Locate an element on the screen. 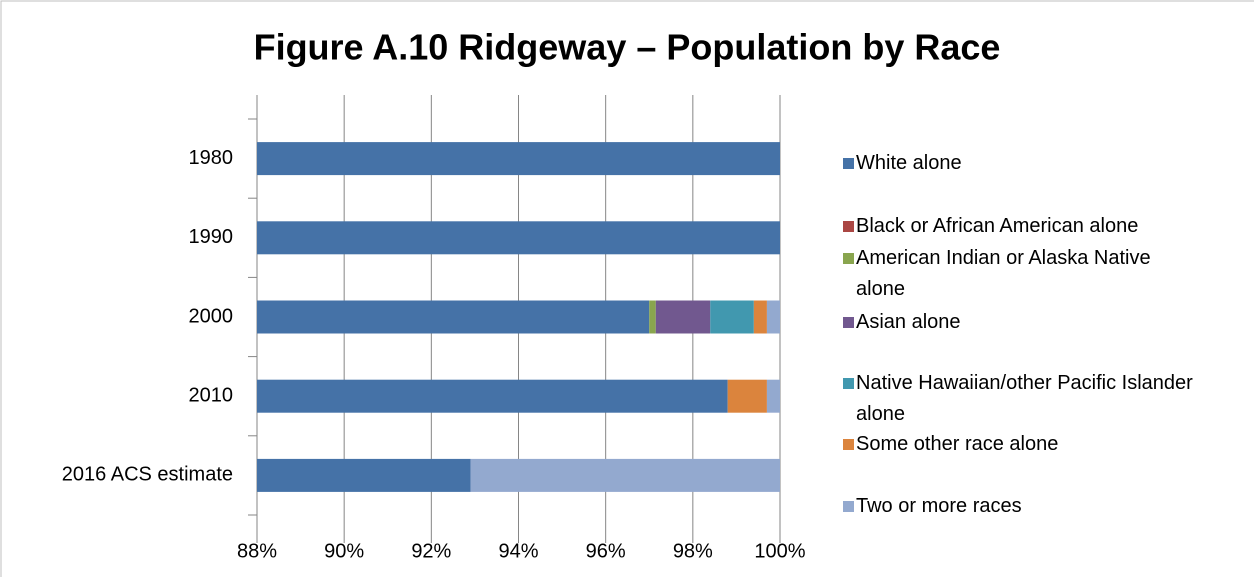 This screenshot has height=577, width=1254. y-tick-label: 1990 is located at coordinates (211, 237).